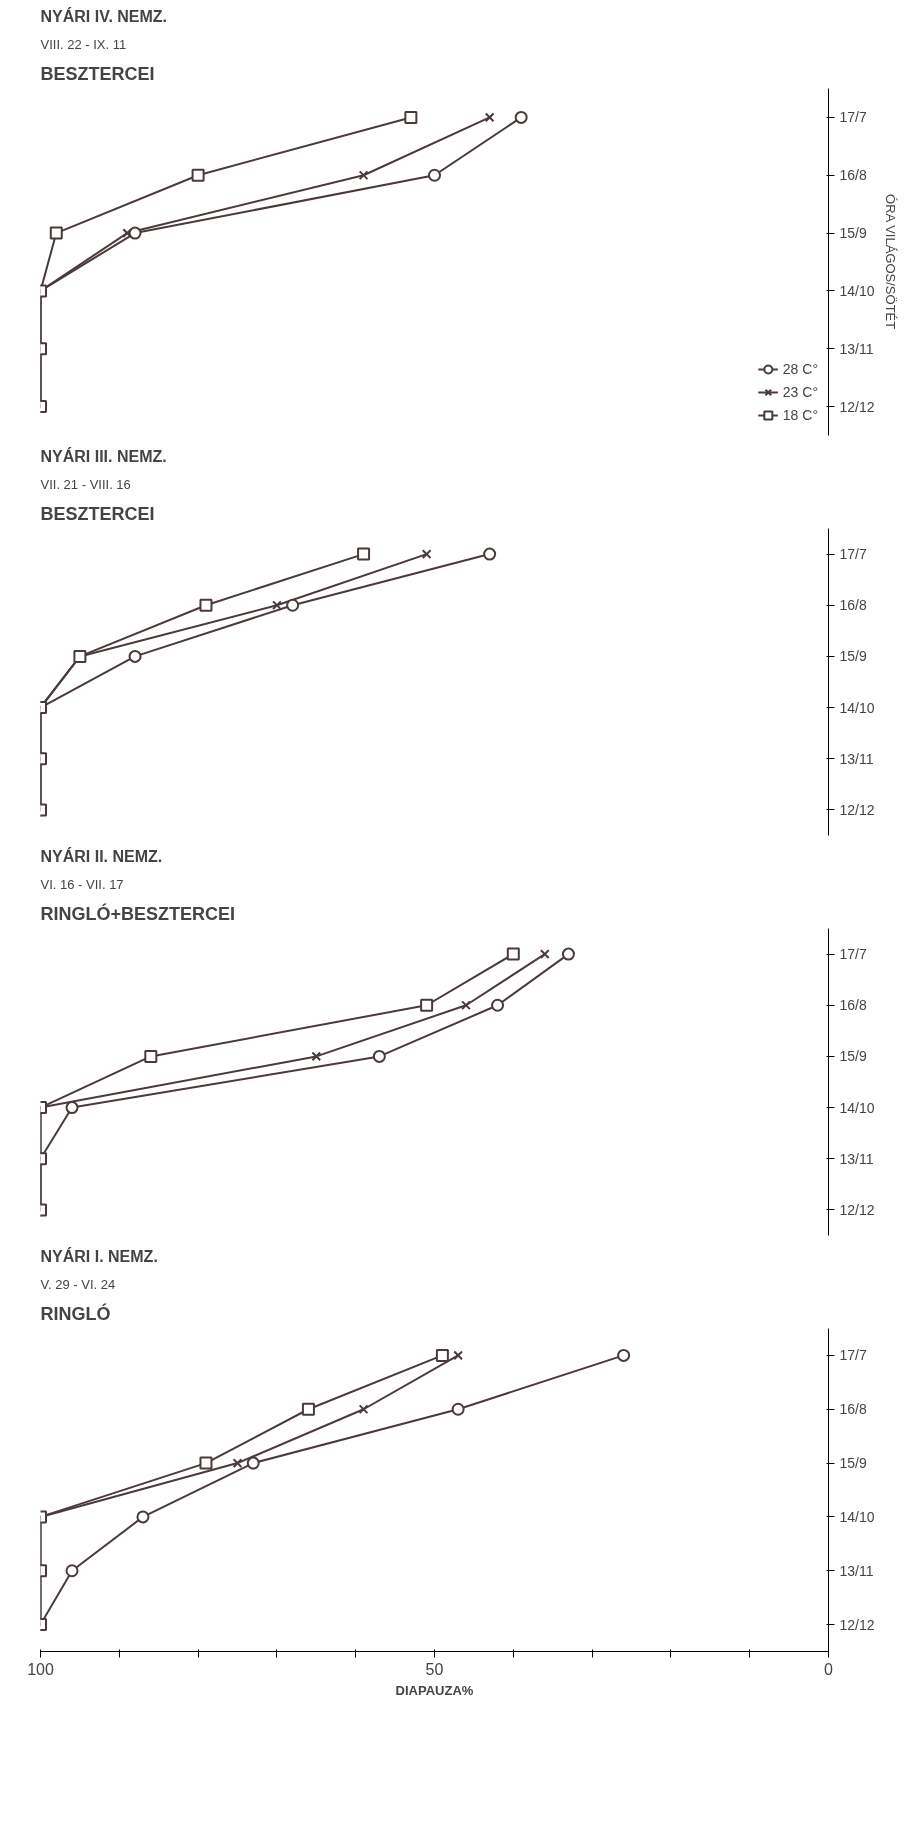  Describe the element at coordinates (82, 884) in the screenshot. I see `chart-subtitle: VI. 16 - VII. 17` at that location.